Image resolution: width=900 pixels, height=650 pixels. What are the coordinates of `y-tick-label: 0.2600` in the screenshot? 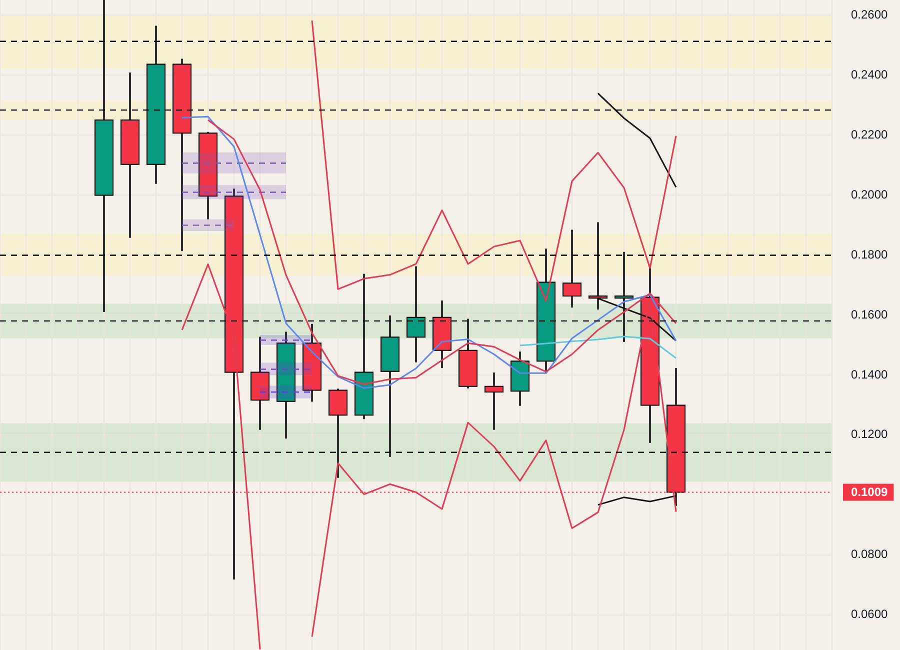 It's located at (869, 14).